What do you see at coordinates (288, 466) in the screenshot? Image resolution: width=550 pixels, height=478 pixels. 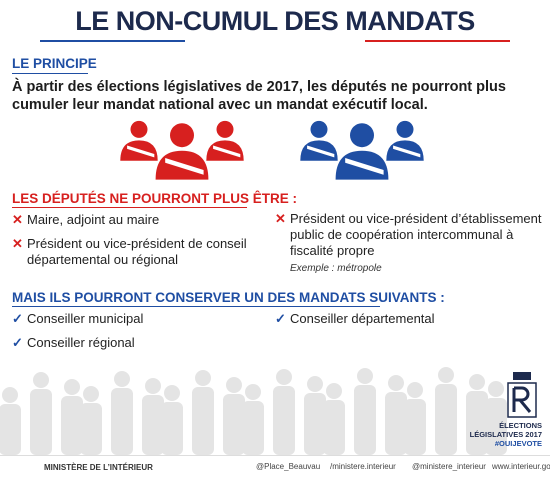 I see `social-link: @Place_Beauvau` at bounding box center [288, 466].